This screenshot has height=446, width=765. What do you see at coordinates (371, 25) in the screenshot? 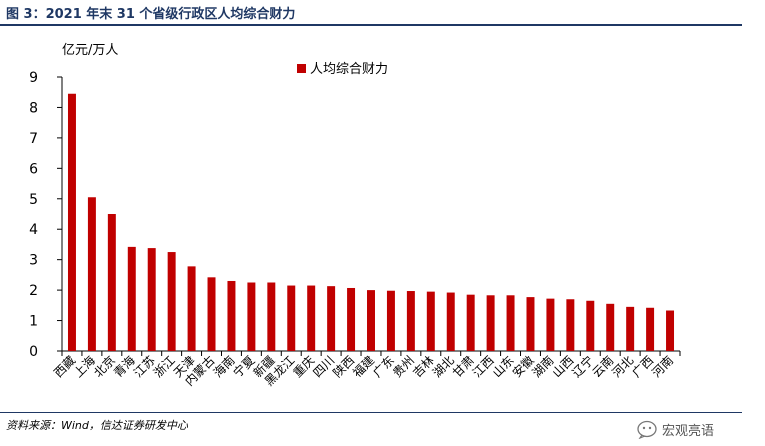
I see `title-divider` at bounding box center [371, 25].